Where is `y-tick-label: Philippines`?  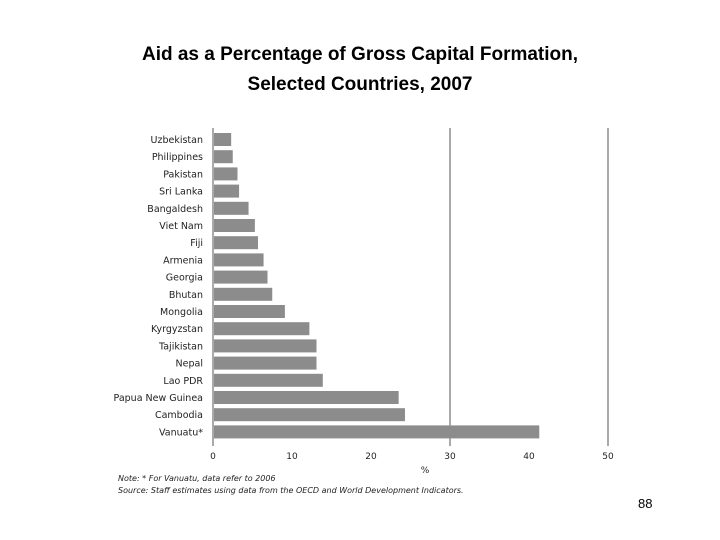 y-tick-label: Philippines is located at coordinates (177, 157).